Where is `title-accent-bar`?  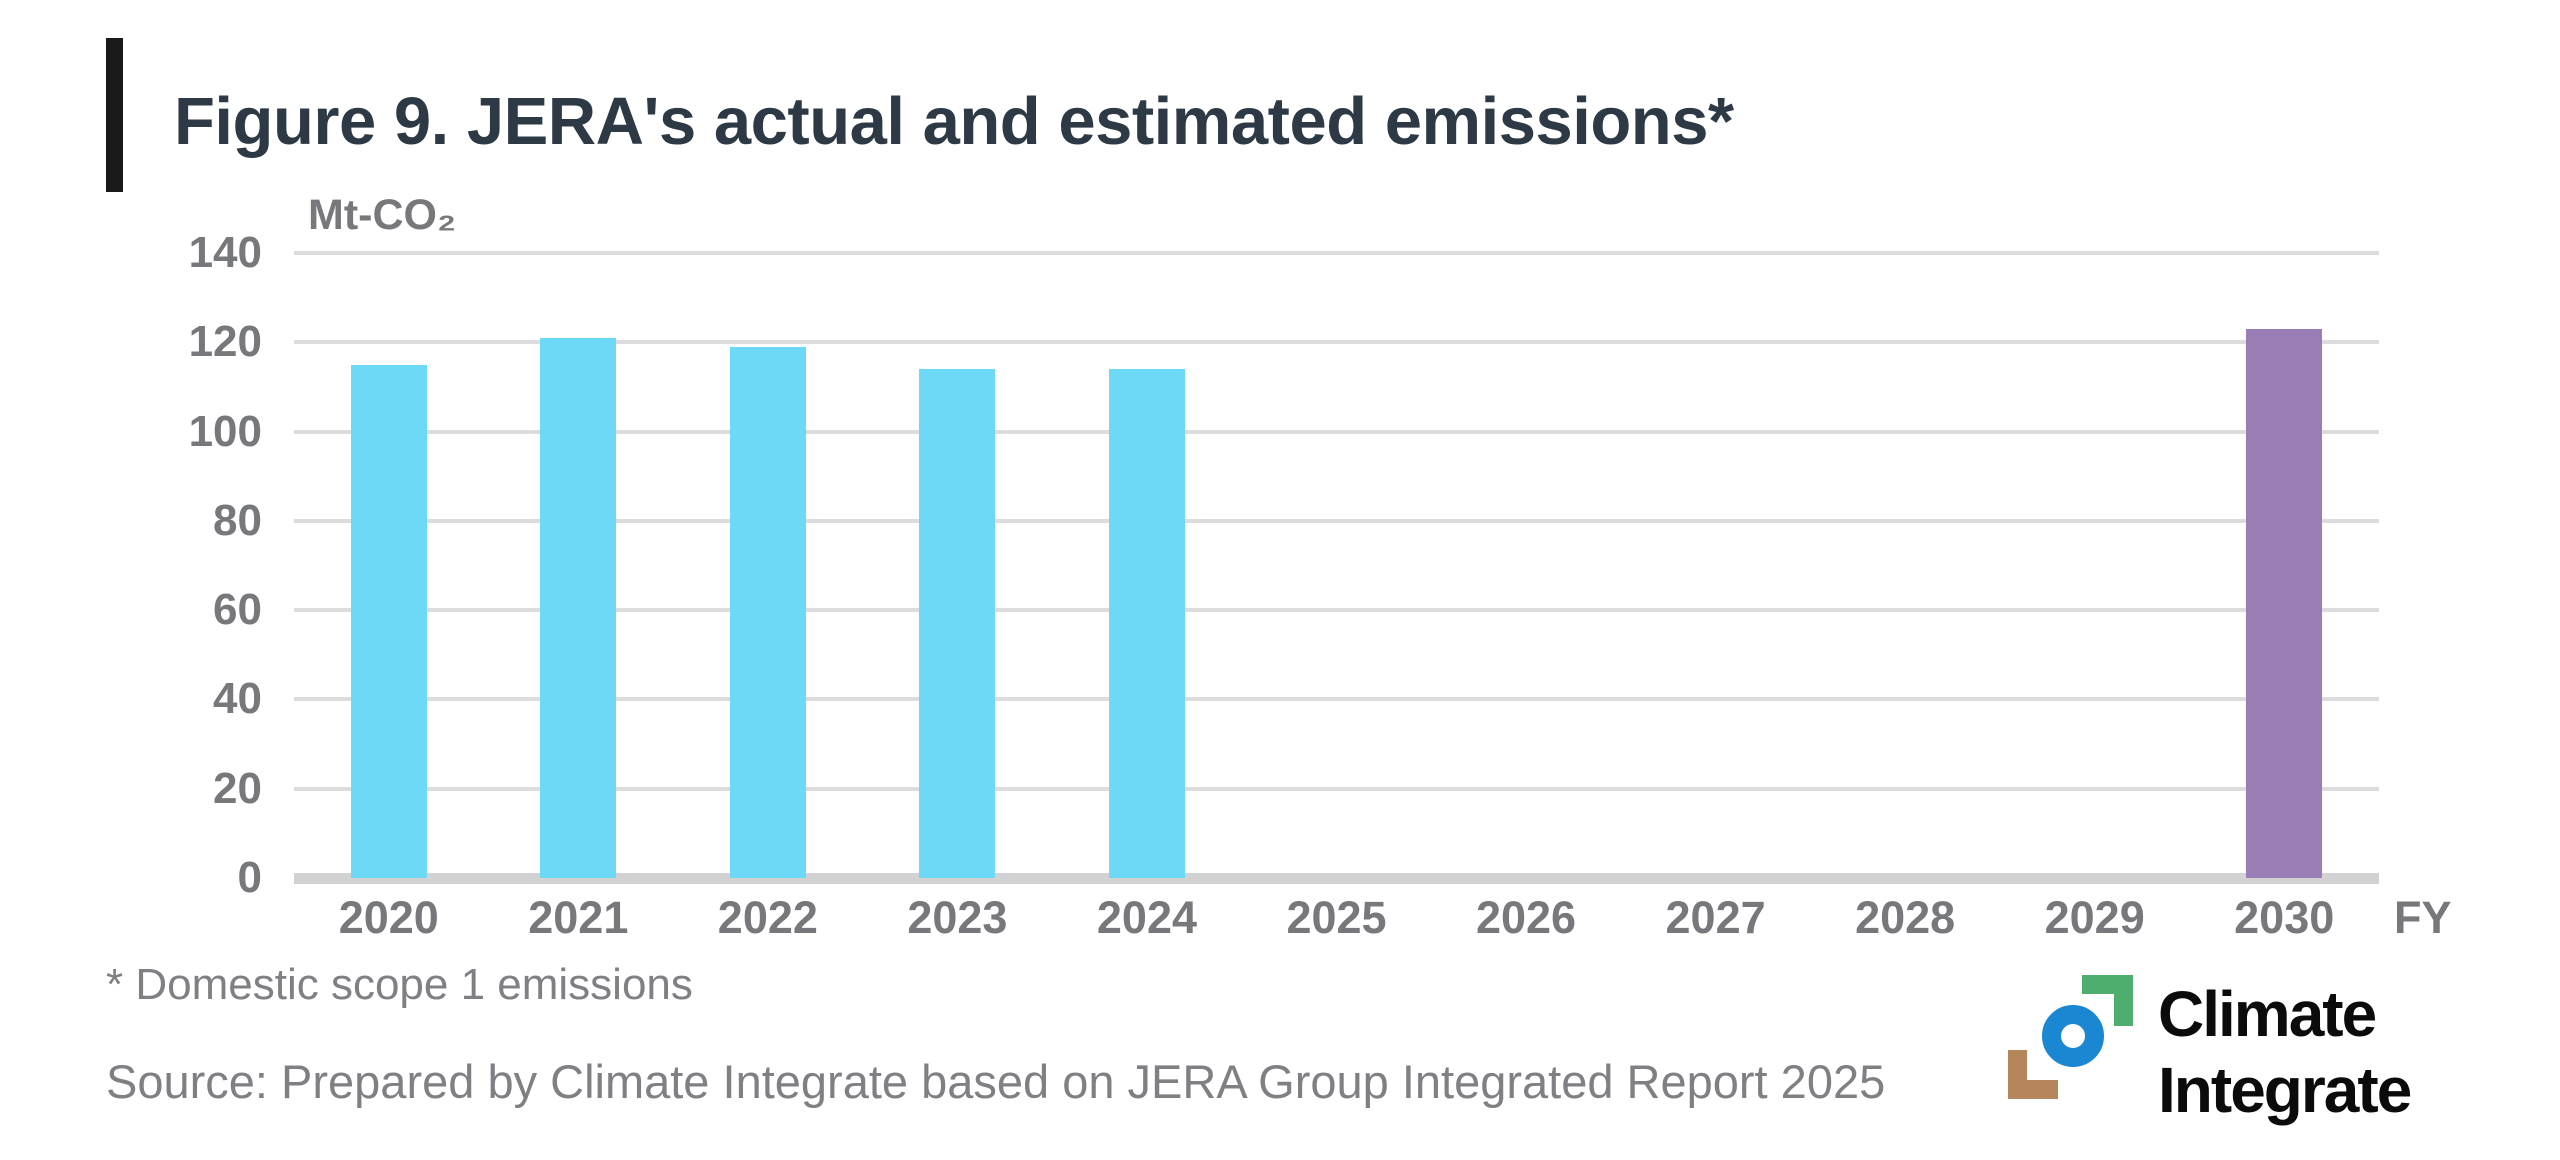 title-accent-bar is located at coordinates (114, 115).